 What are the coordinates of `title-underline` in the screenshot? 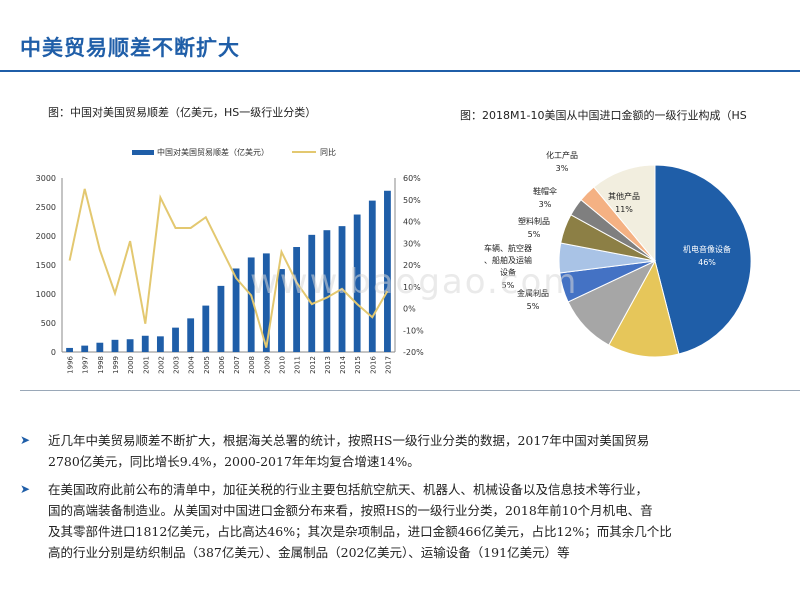 It's located at (400, 71).